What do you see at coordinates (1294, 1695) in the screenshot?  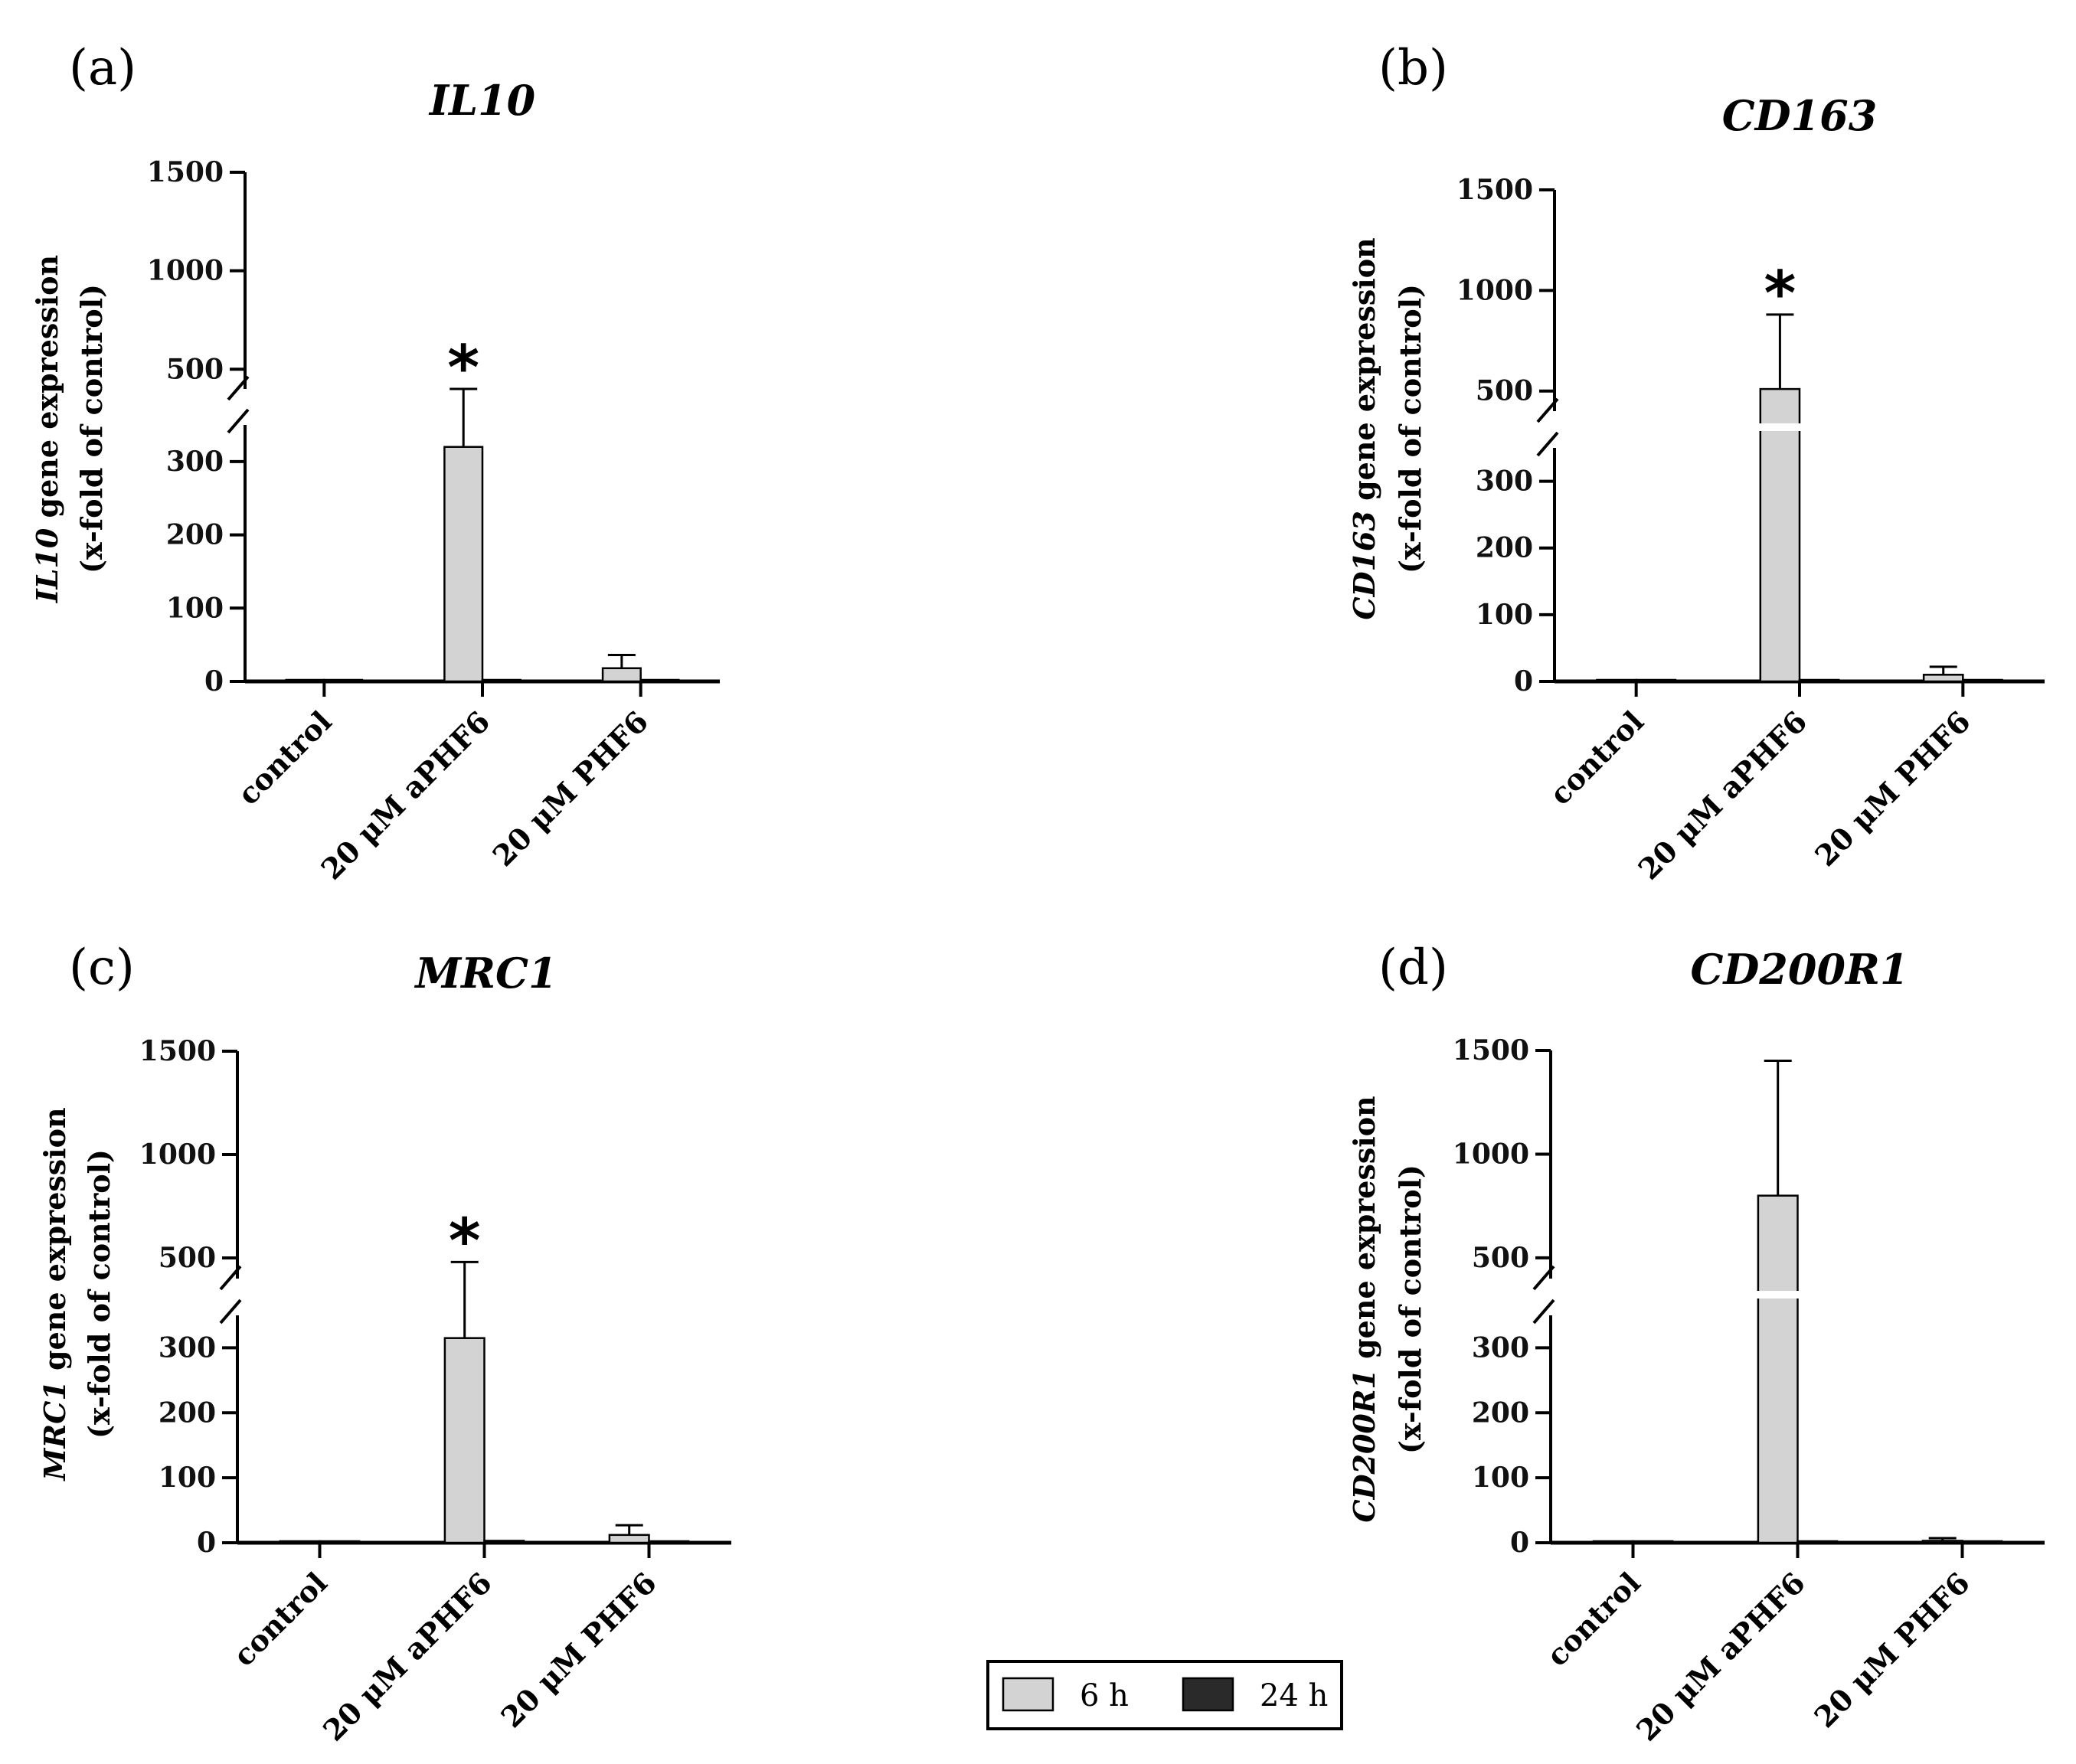 I see `legend-label-24h: 24 h` at bounding box center [1294, 1695].